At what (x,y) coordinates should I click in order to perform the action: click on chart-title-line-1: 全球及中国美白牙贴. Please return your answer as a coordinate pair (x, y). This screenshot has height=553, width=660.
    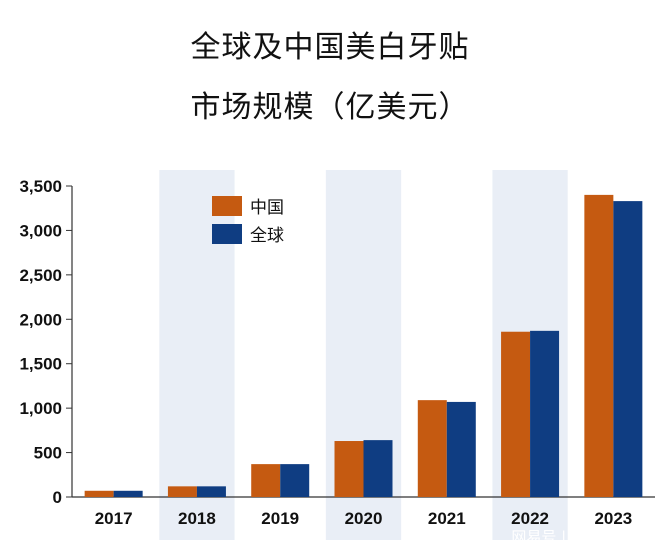
    Looking at the image, I should click on (330, 47).